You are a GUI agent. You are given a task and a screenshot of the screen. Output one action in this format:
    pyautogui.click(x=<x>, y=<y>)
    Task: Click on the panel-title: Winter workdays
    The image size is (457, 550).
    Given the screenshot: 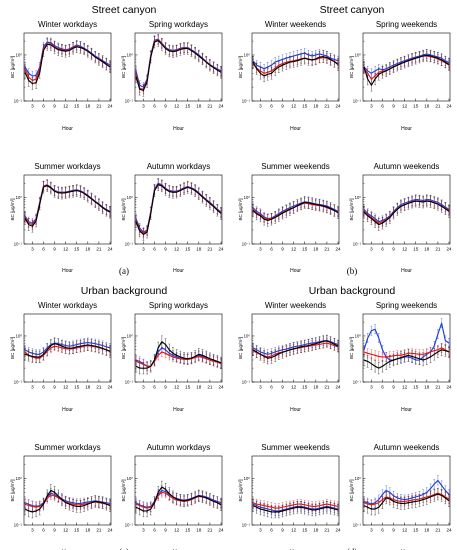 What is the action you would take?
    pyautogui.click(x=67, y=24)
    